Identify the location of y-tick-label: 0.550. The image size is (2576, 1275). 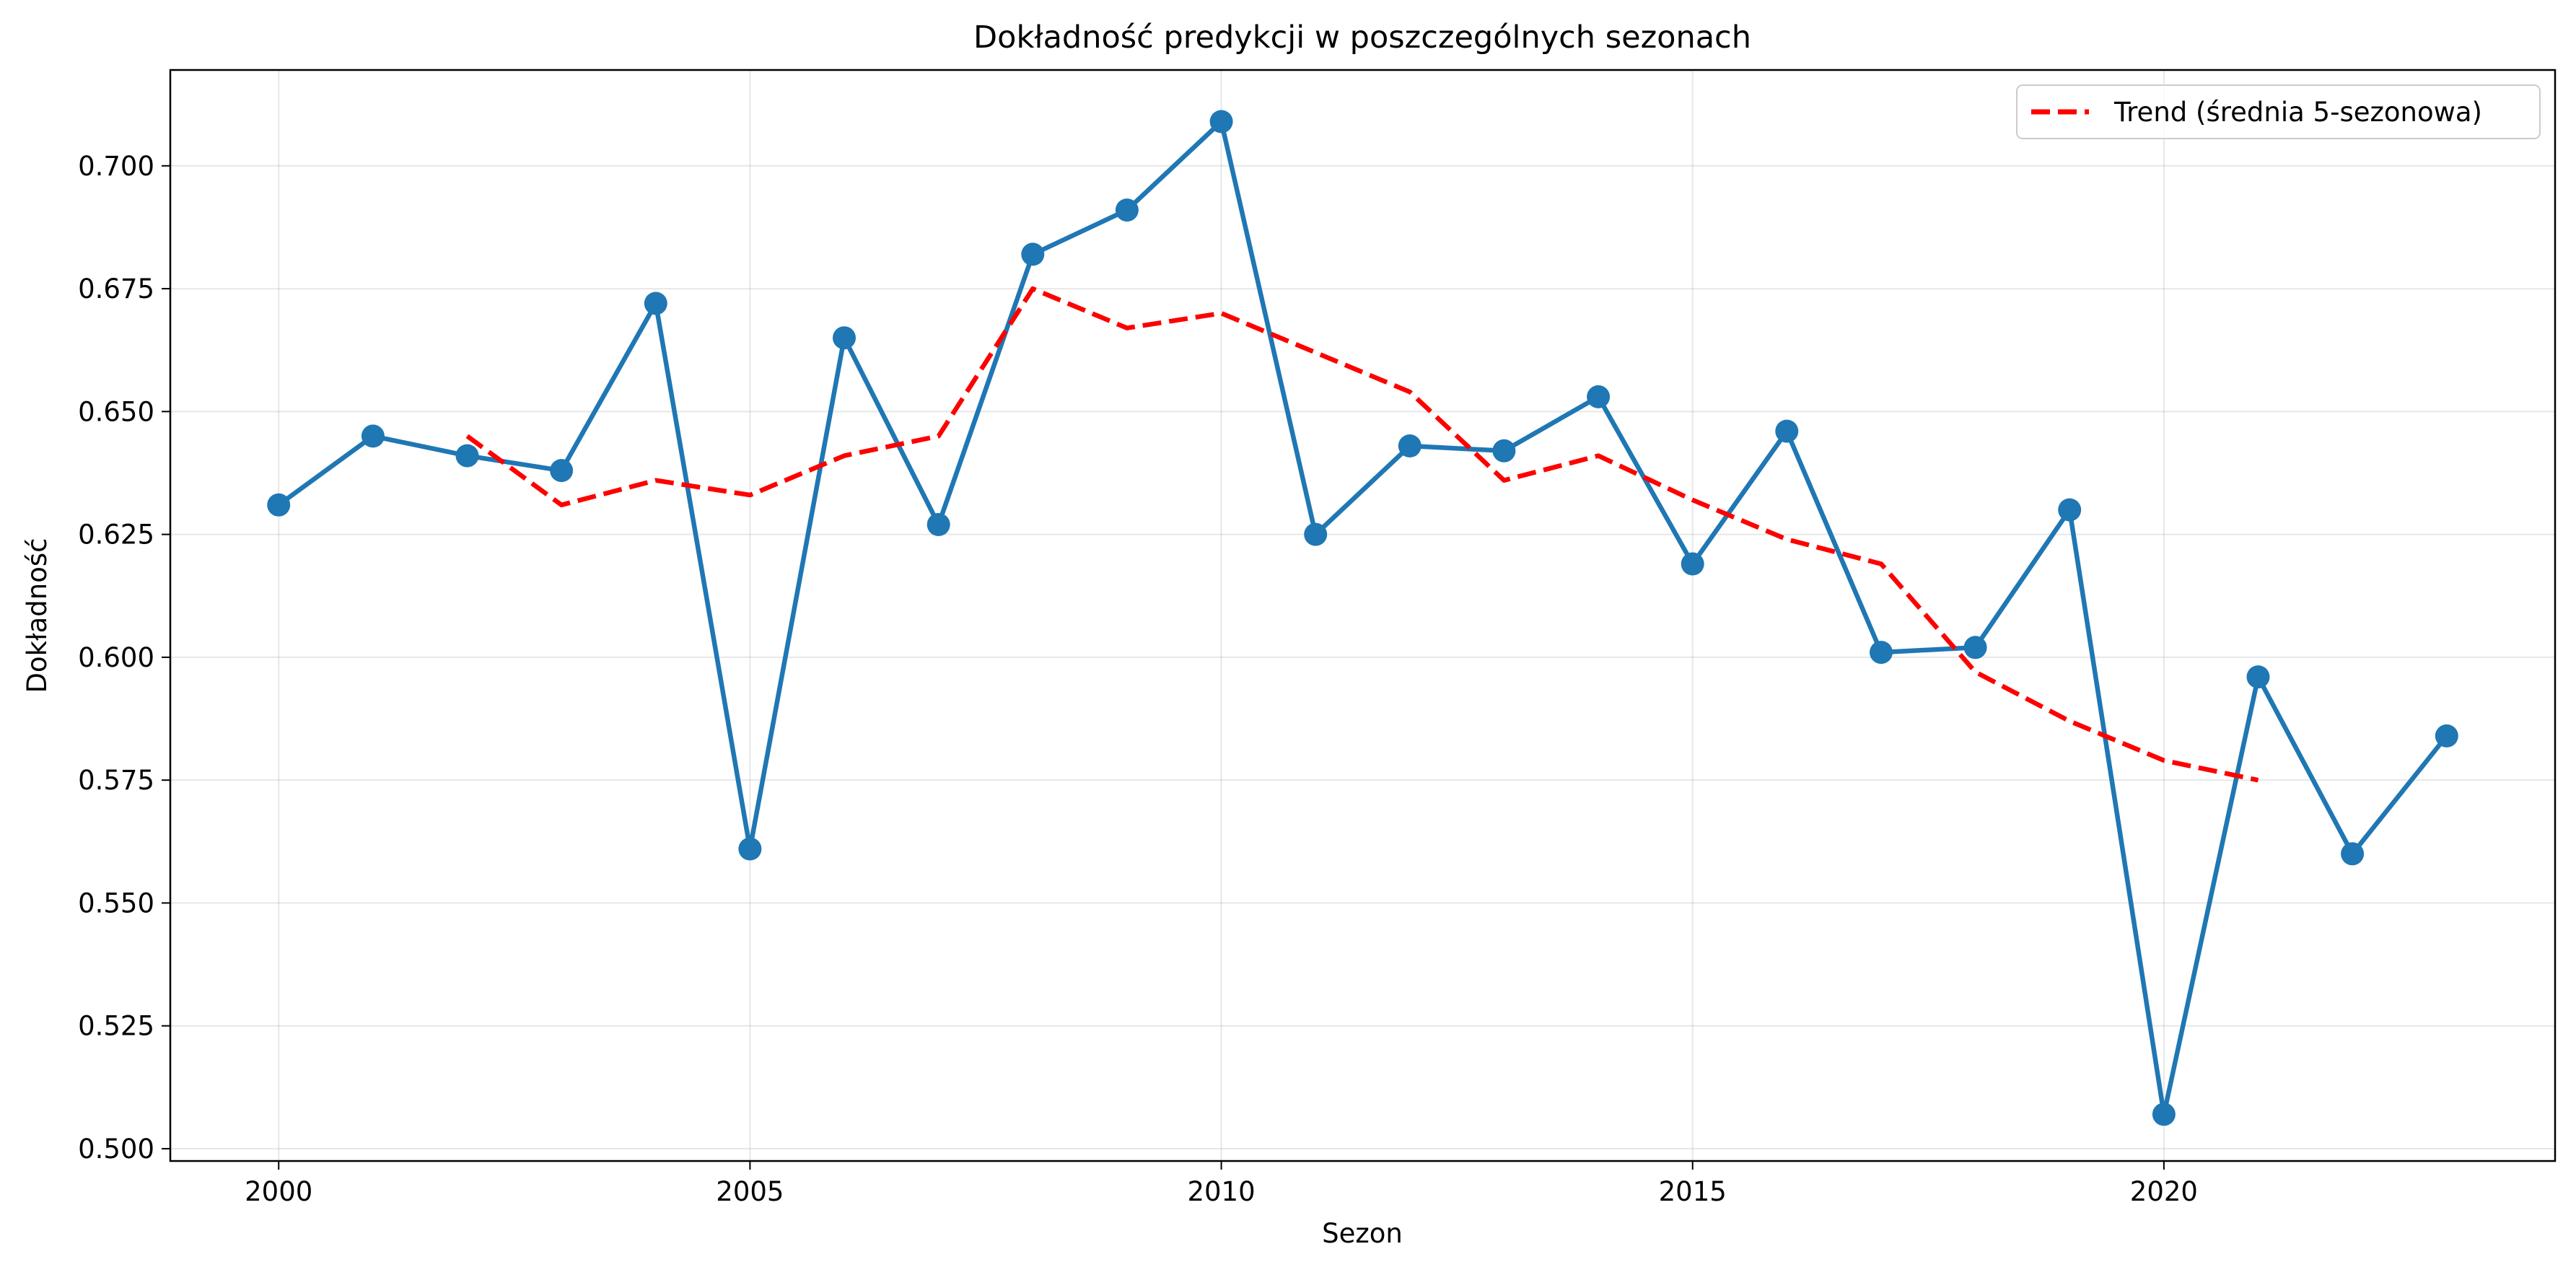
(116, 904).